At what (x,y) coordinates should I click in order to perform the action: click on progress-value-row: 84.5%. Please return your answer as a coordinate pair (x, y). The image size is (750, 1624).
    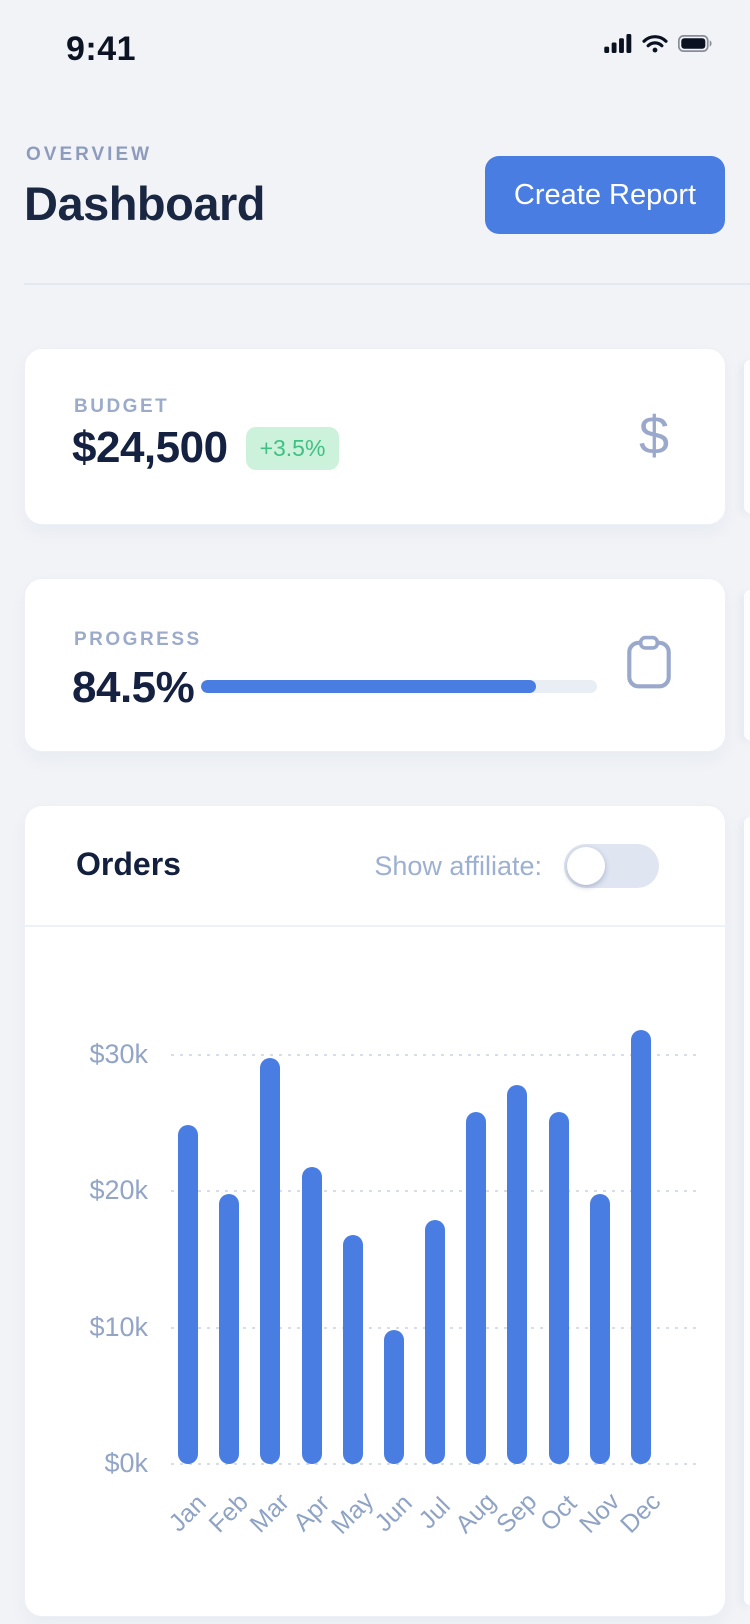
    Looking at the image, I should click on (133, 688).